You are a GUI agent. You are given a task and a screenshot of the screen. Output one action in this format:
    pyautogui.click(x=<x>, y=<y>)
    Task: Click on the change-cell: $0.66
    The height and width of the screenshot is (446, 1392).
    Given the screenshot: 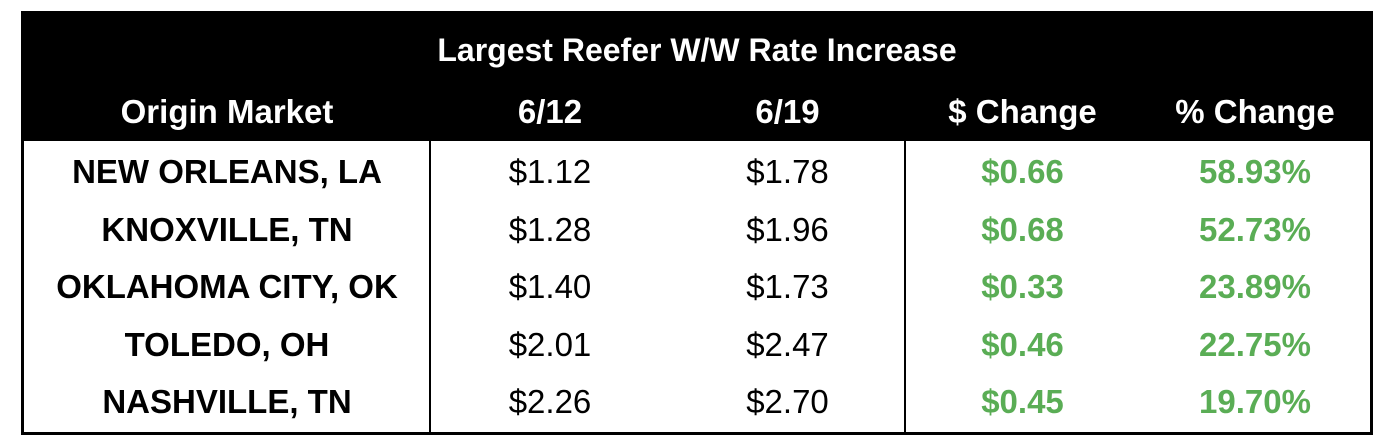 What is the action you would take?
    pyautogui.click(x=1022, y=171)
    